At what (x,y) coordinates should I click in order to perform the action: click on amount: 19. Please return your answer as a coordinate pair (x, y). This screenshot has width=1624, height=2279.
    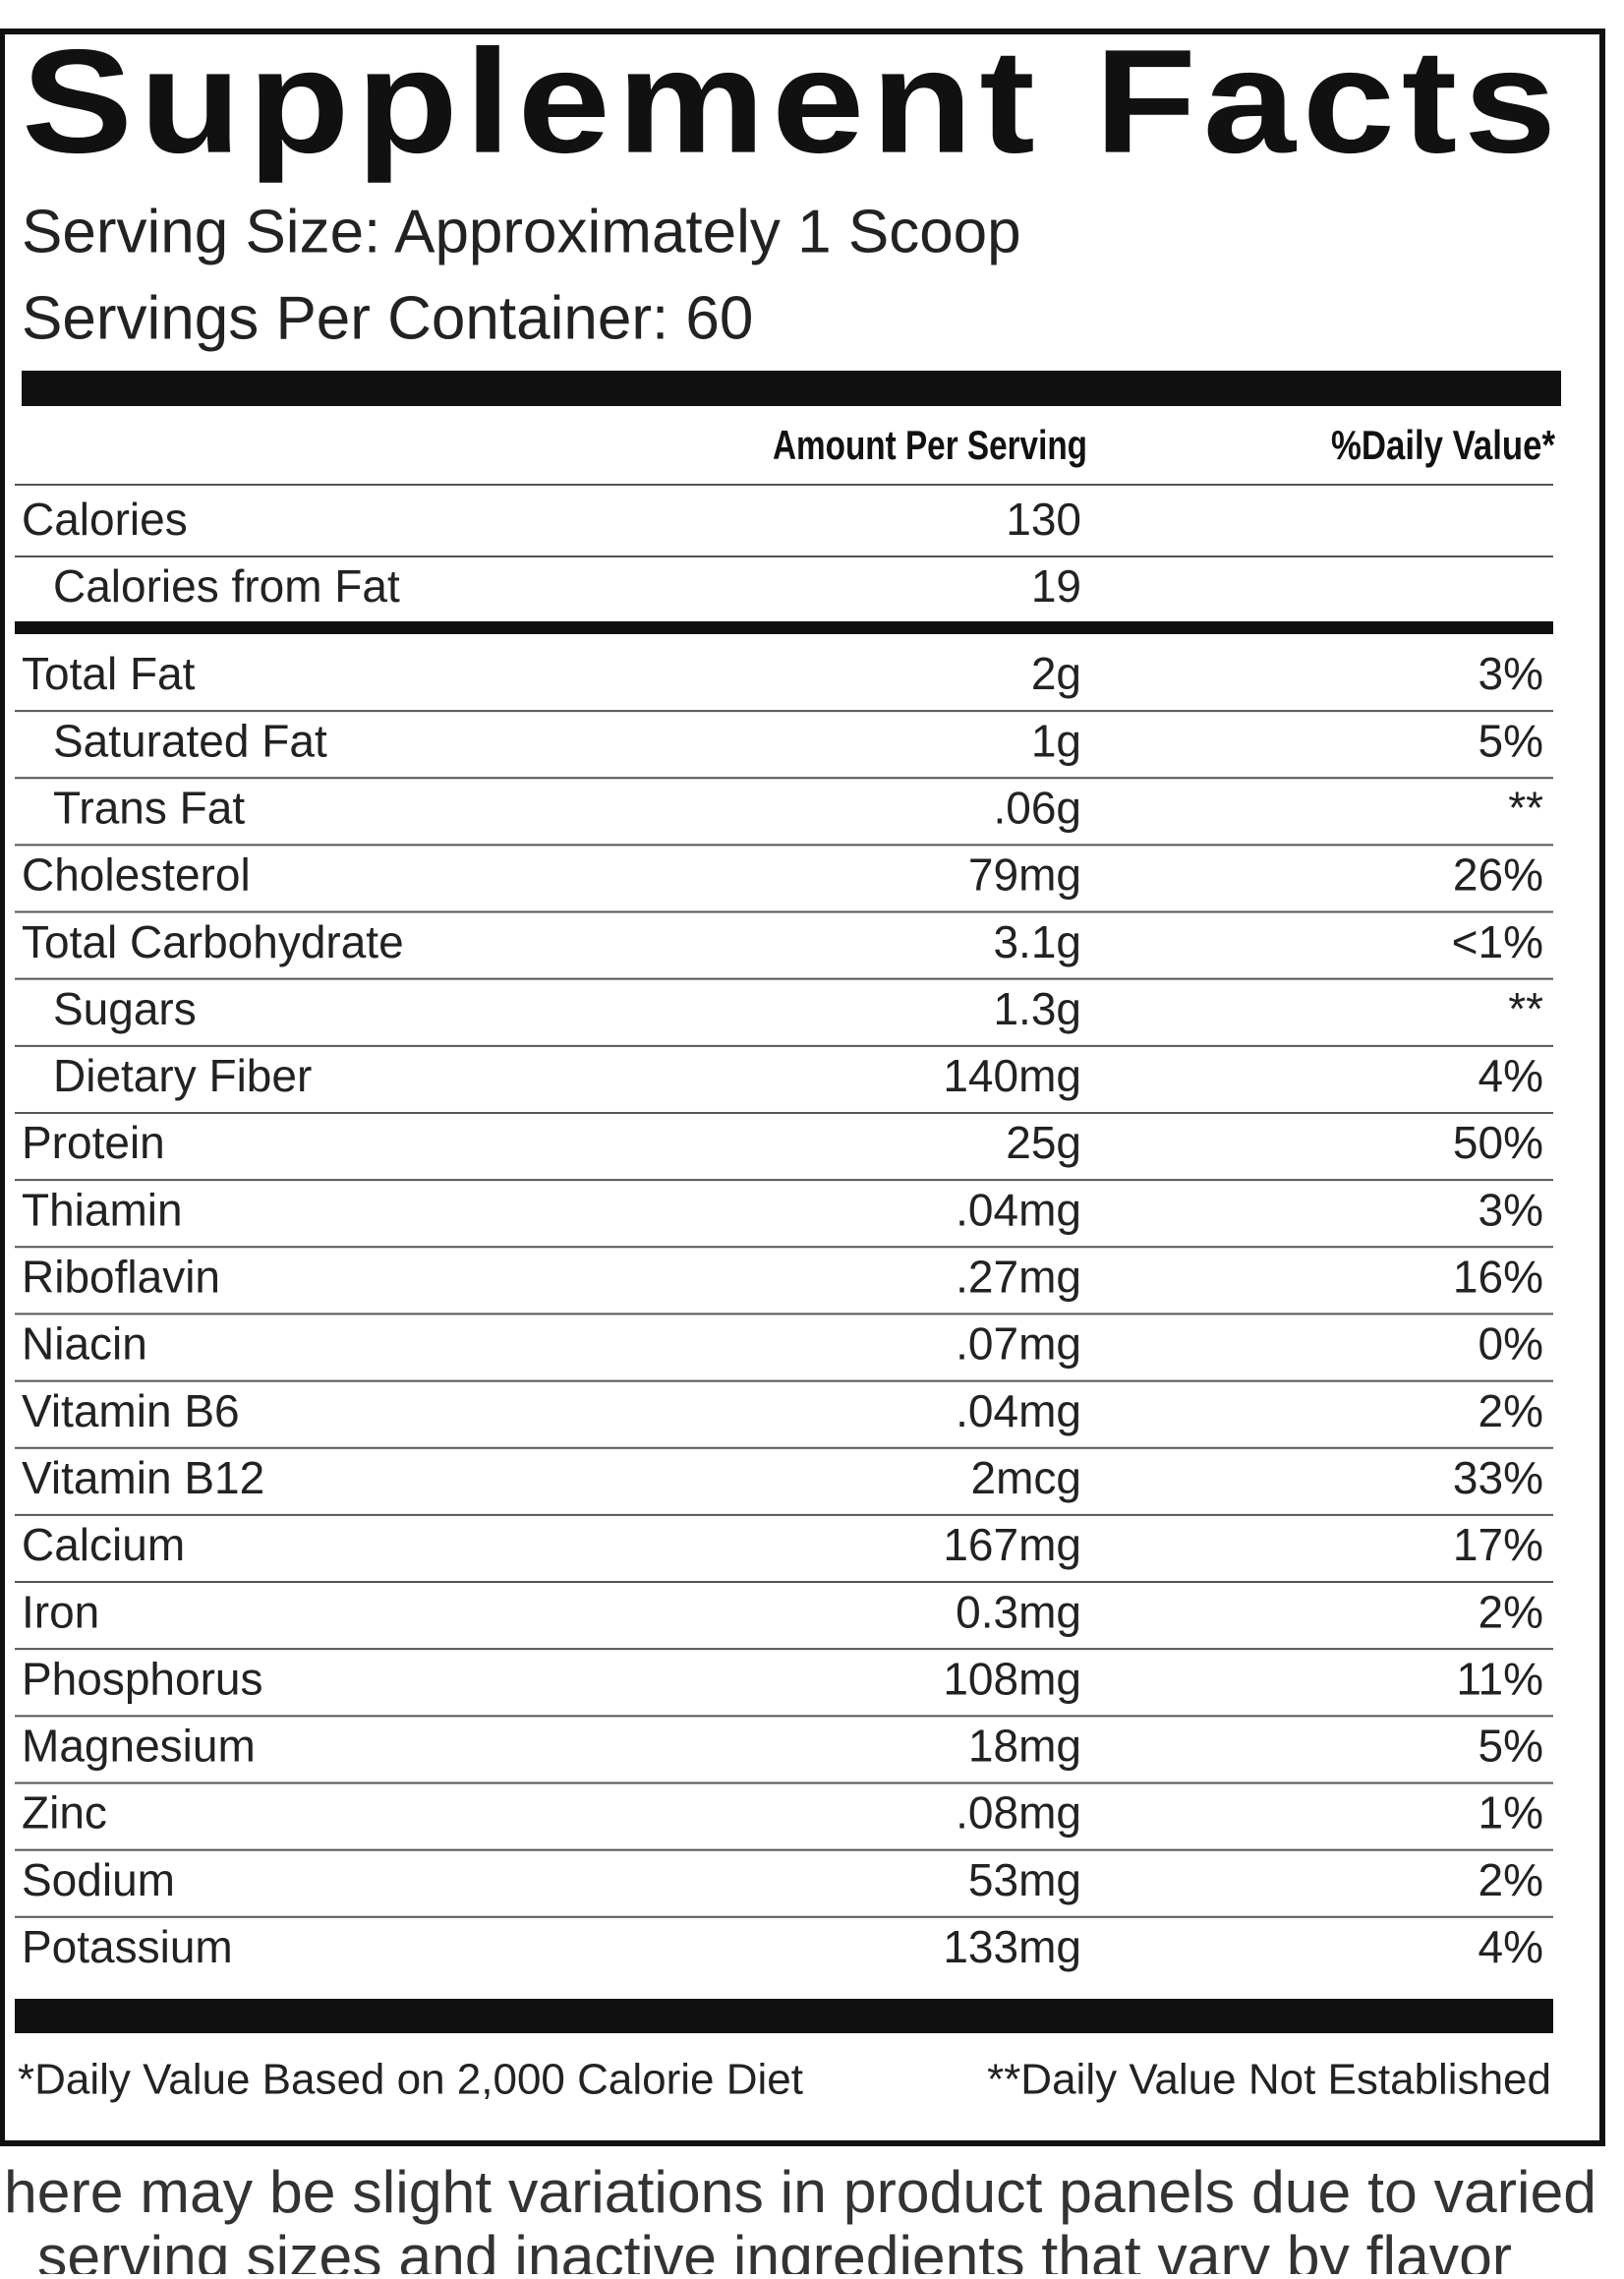
    Looking at the image, I should click on (1056, 586).